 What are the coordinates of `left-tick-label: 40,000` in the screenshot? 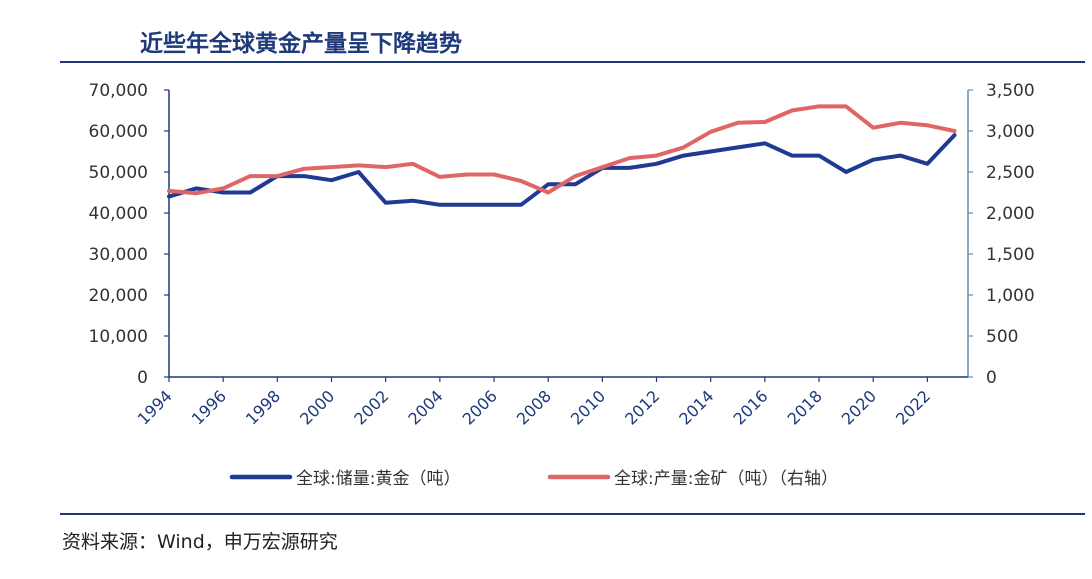 It's located at (118, 214).